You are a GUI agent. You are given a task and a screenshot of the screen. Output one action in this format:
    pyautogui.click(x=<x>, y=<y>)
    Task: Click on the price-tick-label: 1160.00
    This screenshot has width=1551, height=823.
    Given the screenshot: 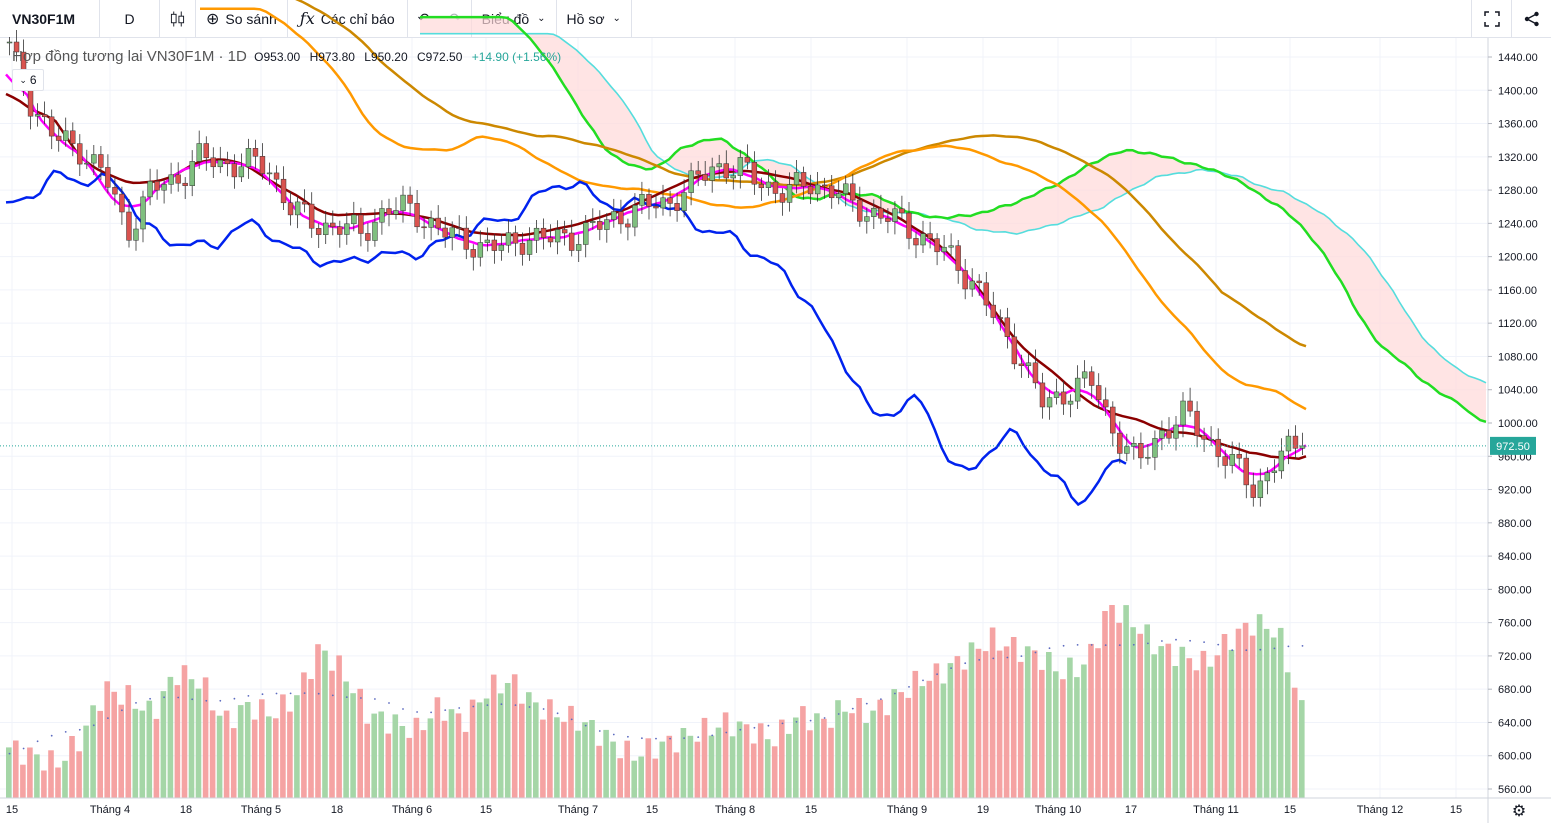 What is the action you would take?
    pyautogui.click(x=1517, y=291)
    